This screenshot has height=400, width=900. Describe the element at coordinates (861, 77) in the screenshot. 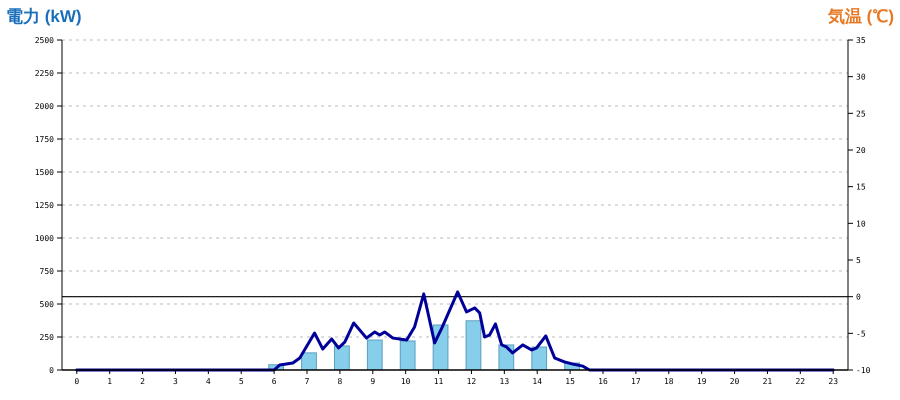

I see `y2-tick-label: 30` at that location.